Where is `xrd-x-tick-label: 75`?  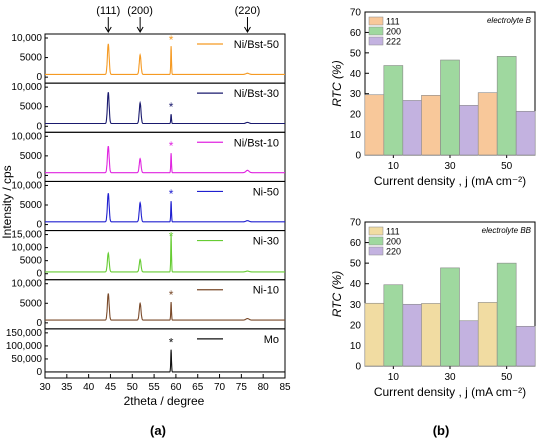
xrd-x-tick-label: 75 is located at coordinates (242, 387).